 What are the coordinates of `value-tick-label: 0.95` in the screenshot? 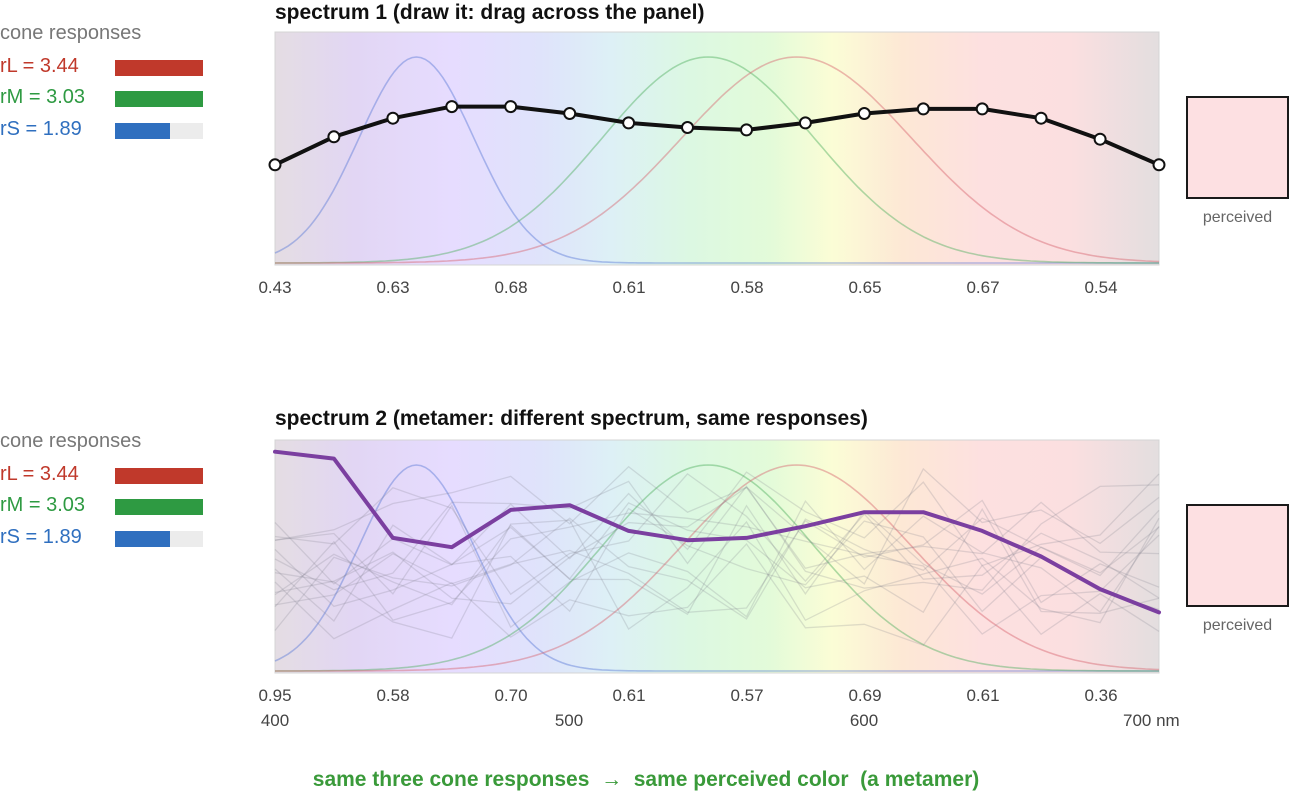 It's located at (274, 695).